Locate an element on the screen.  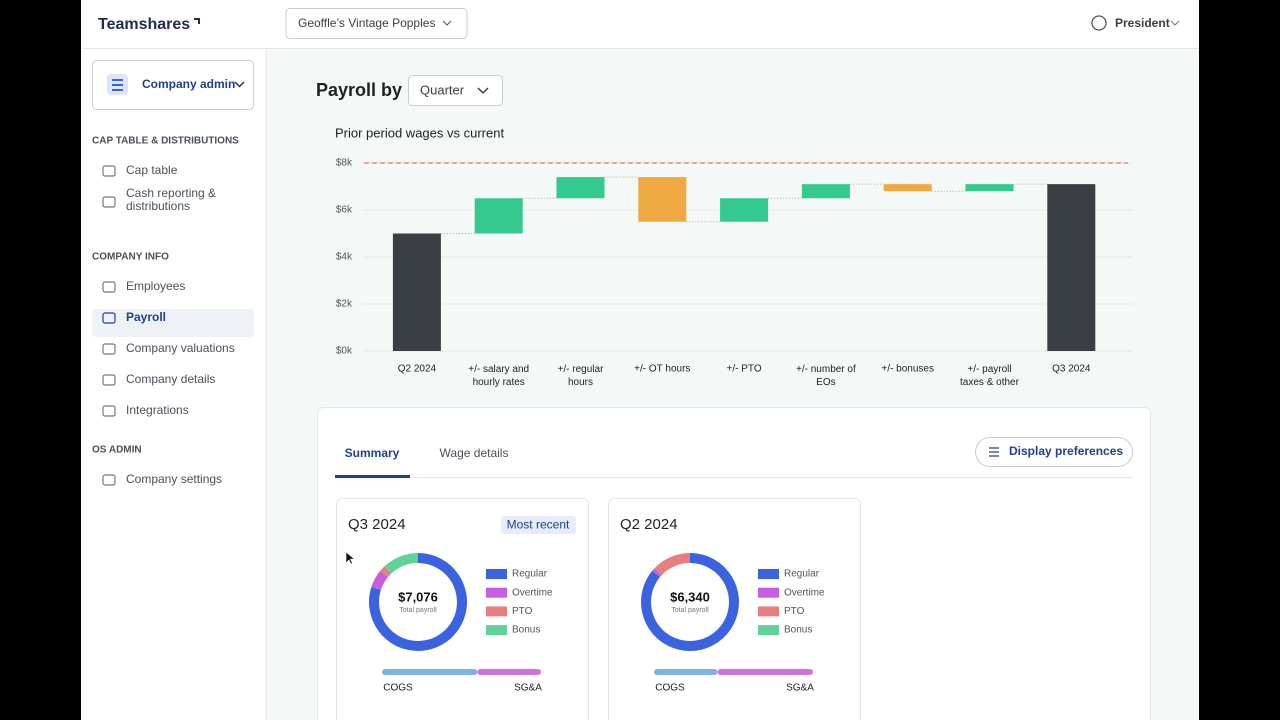
role-icon-lines is located at coordinates (117, 85).